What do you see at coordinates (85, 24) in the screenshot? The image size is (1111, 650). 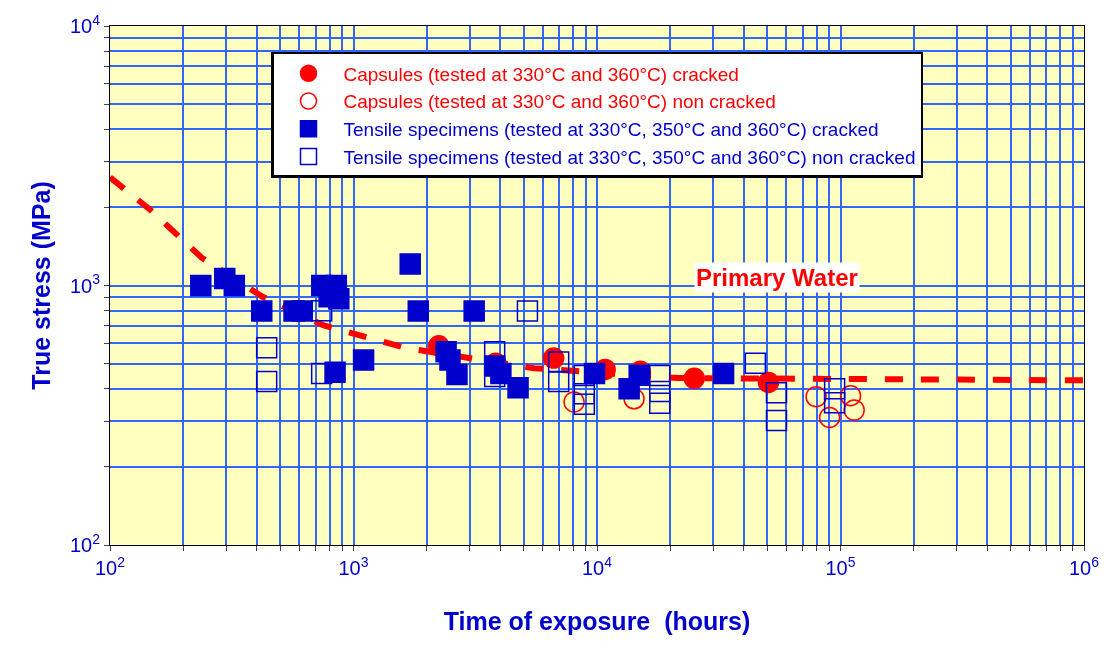 I see `y-tick-label: 10$^{4}$` at bounding box center [85, 24].